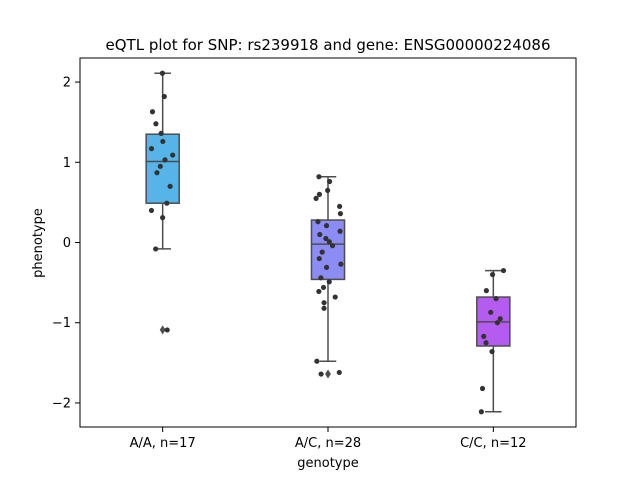 This screenshot has width=640, height=480. Describe the element at coordinates (61, 403) in the screenshot. I see `y-tick-label: −2` at that location.